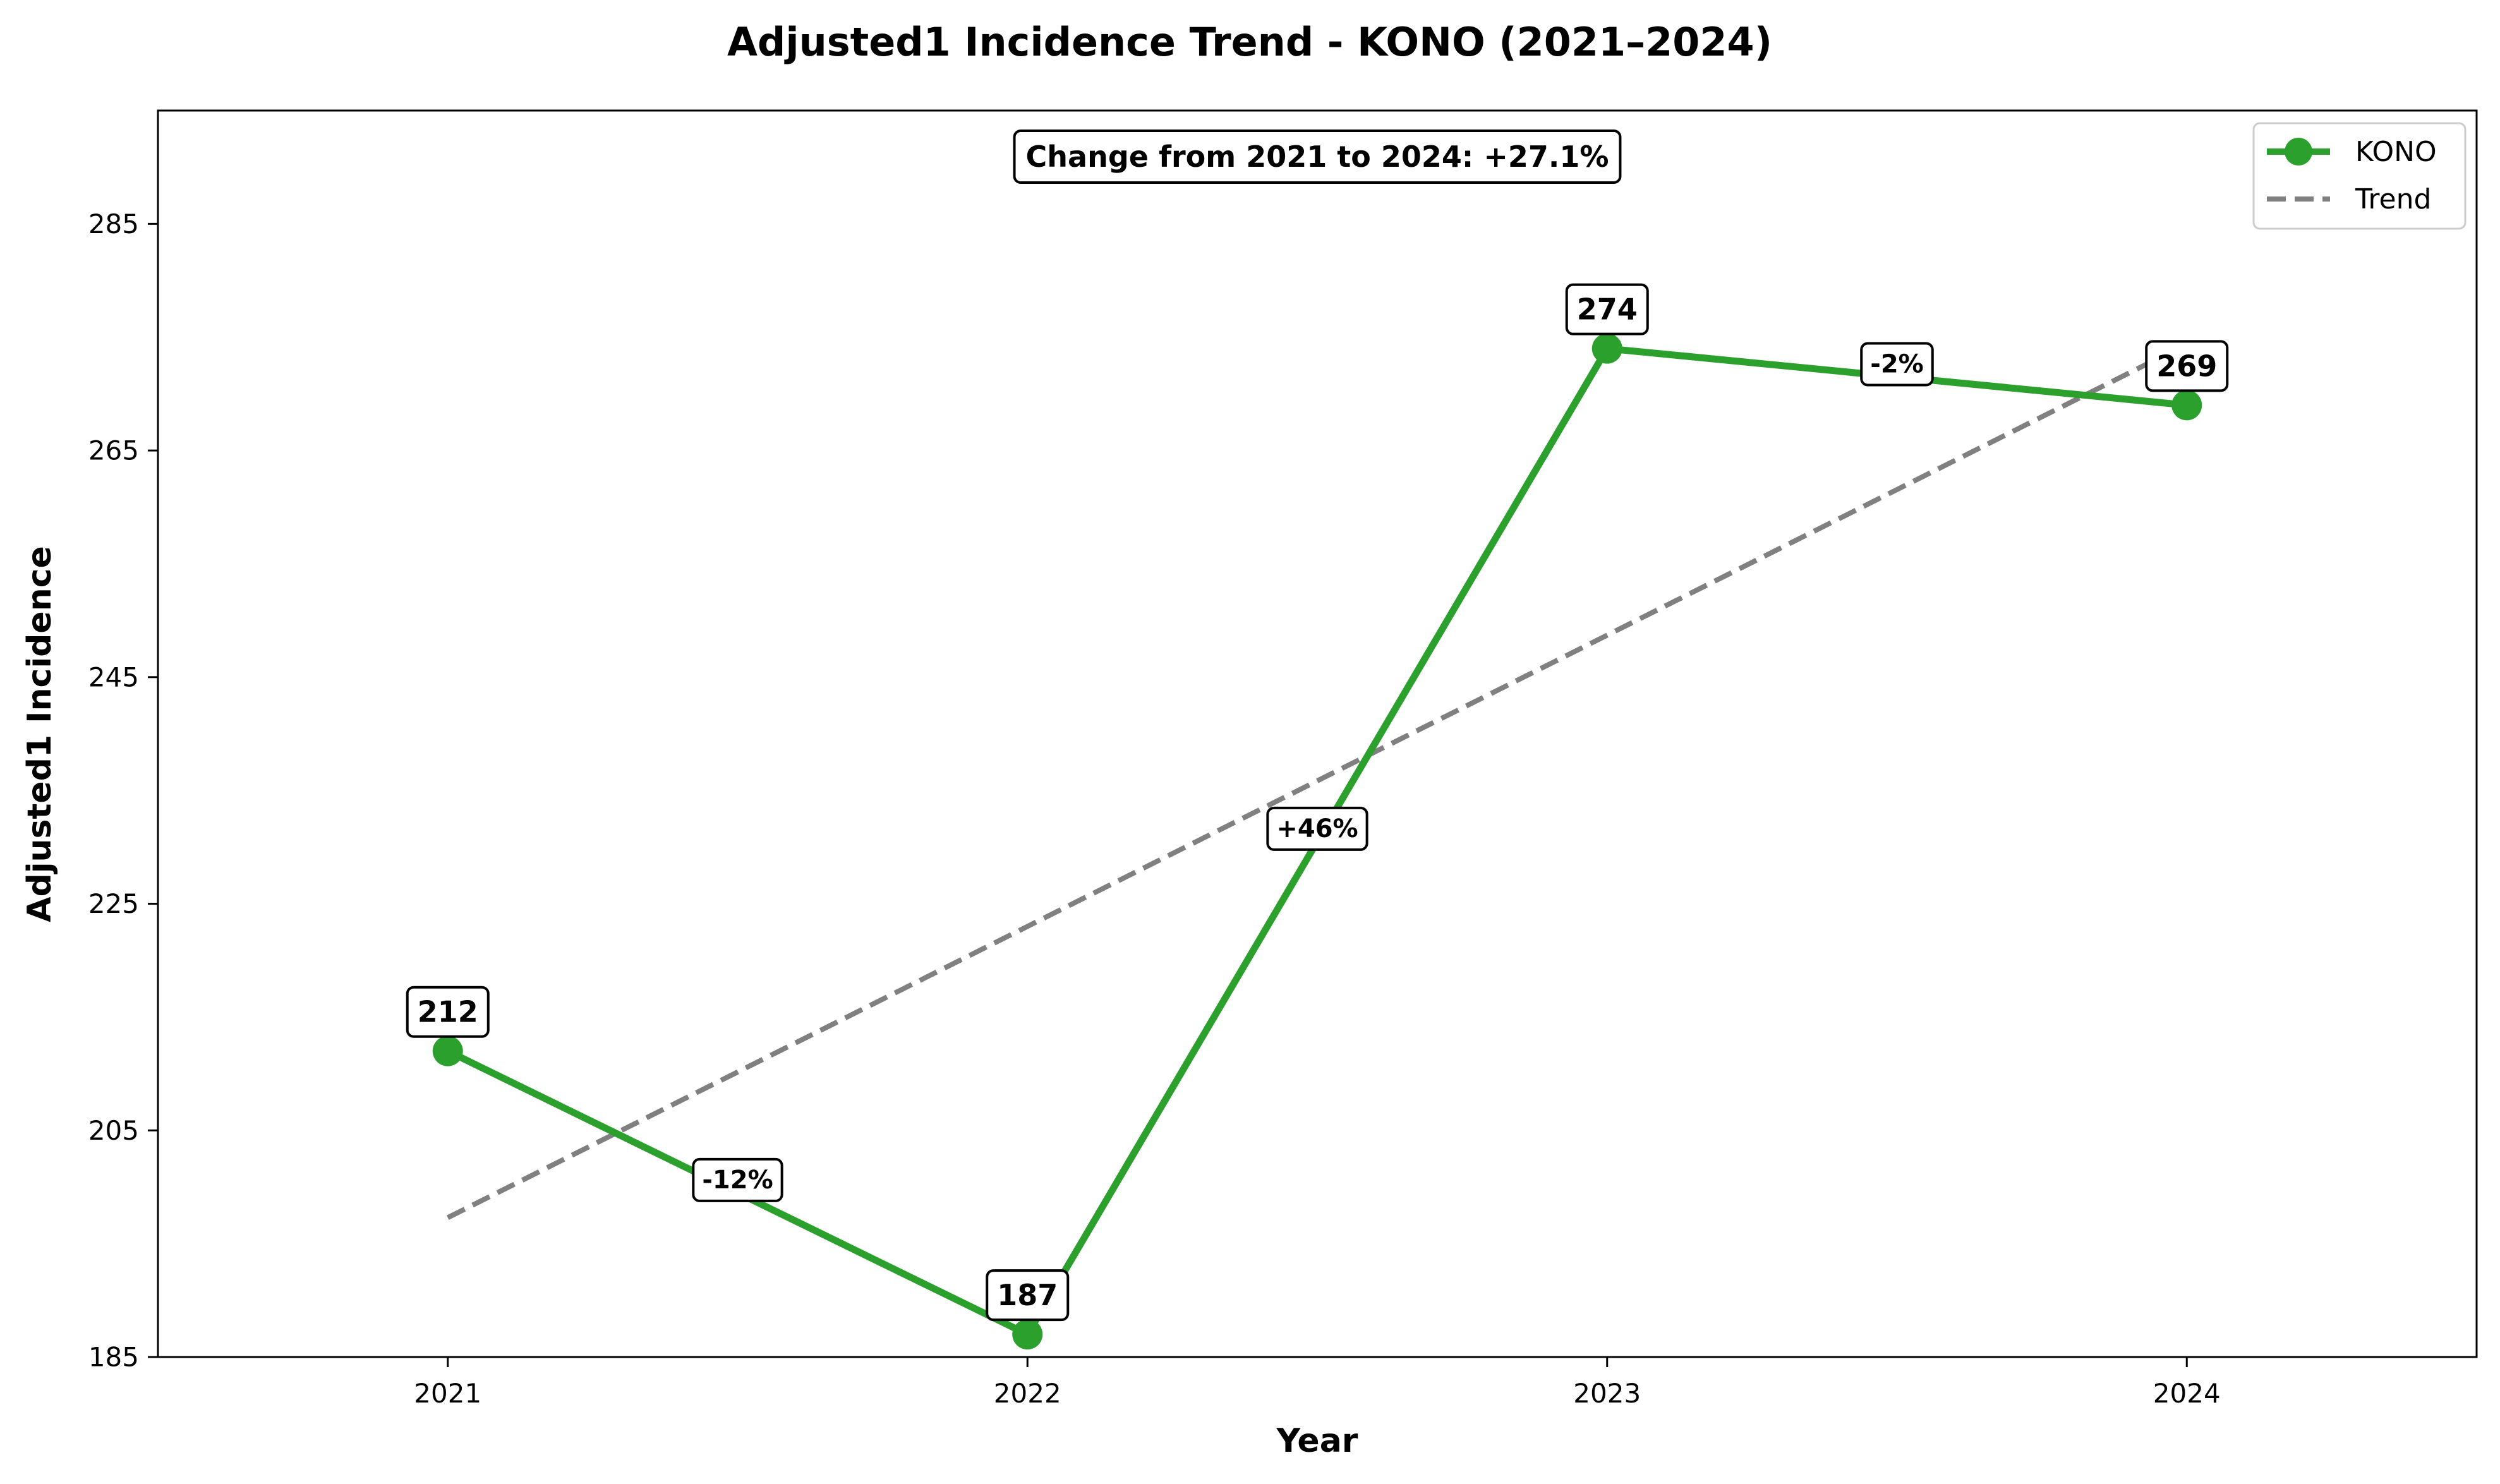 Image resolution: width=2500 pixels, height=1484 pixels. What do you see at coordinates (447, 1393) in the screenshot?
I see `x-tick-label: 2021` at bounding box center [447, 1393].